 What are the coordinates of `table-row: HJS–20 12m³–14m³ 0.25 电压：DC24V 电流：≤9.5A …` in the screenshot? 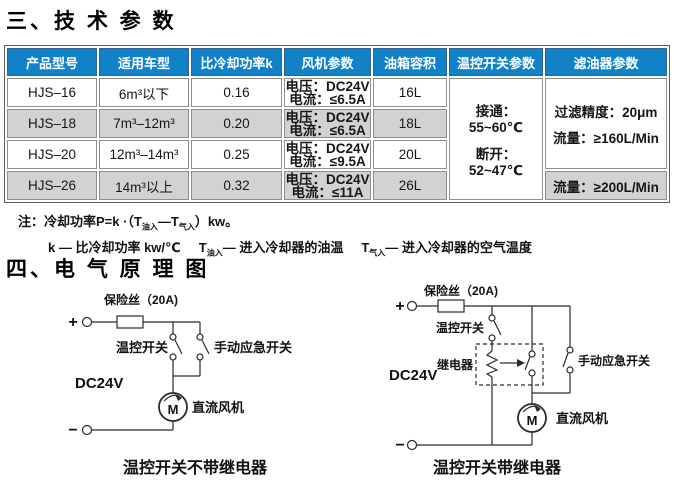 It's located at (337, 154).